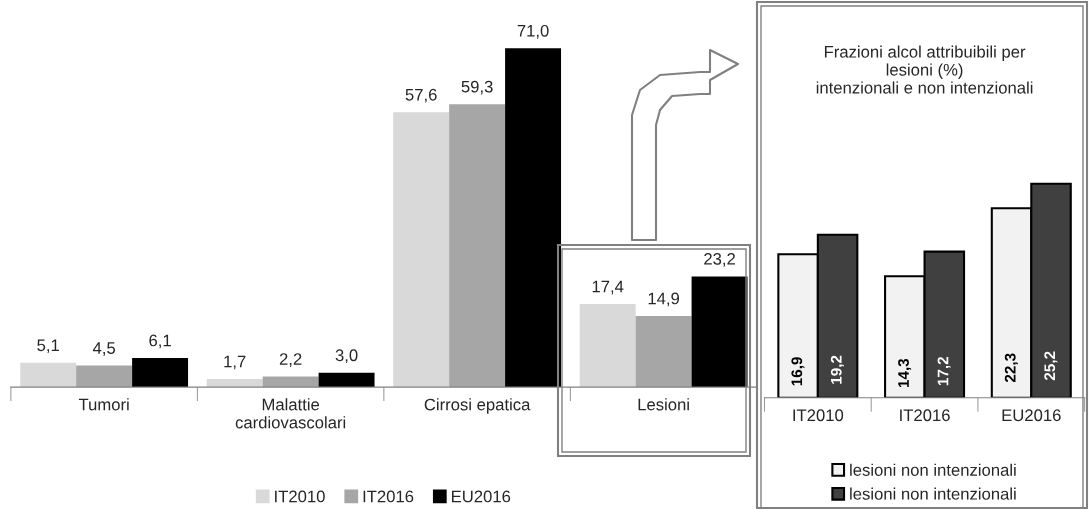  I want to click on data-label: 14,3, so click(905, 373).